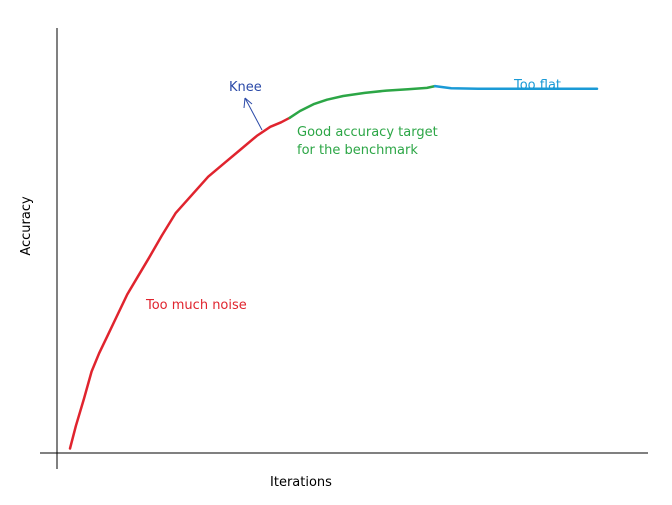  Describe the element at coordinates (367, 132) in the screenshot. I see `annotation-good-accuracy-line1: Good accuracy target` at that location.